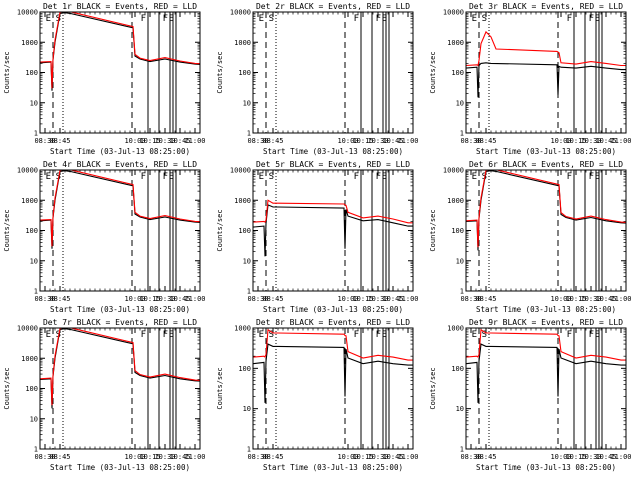 The height and width of the screenshot is (480, 640). What do you see at coordinates (333, 6) in the screenshot?
I see `chart-title: Det 2r BLACK = Events, RED = LLD` at bounding box center [333, 6].